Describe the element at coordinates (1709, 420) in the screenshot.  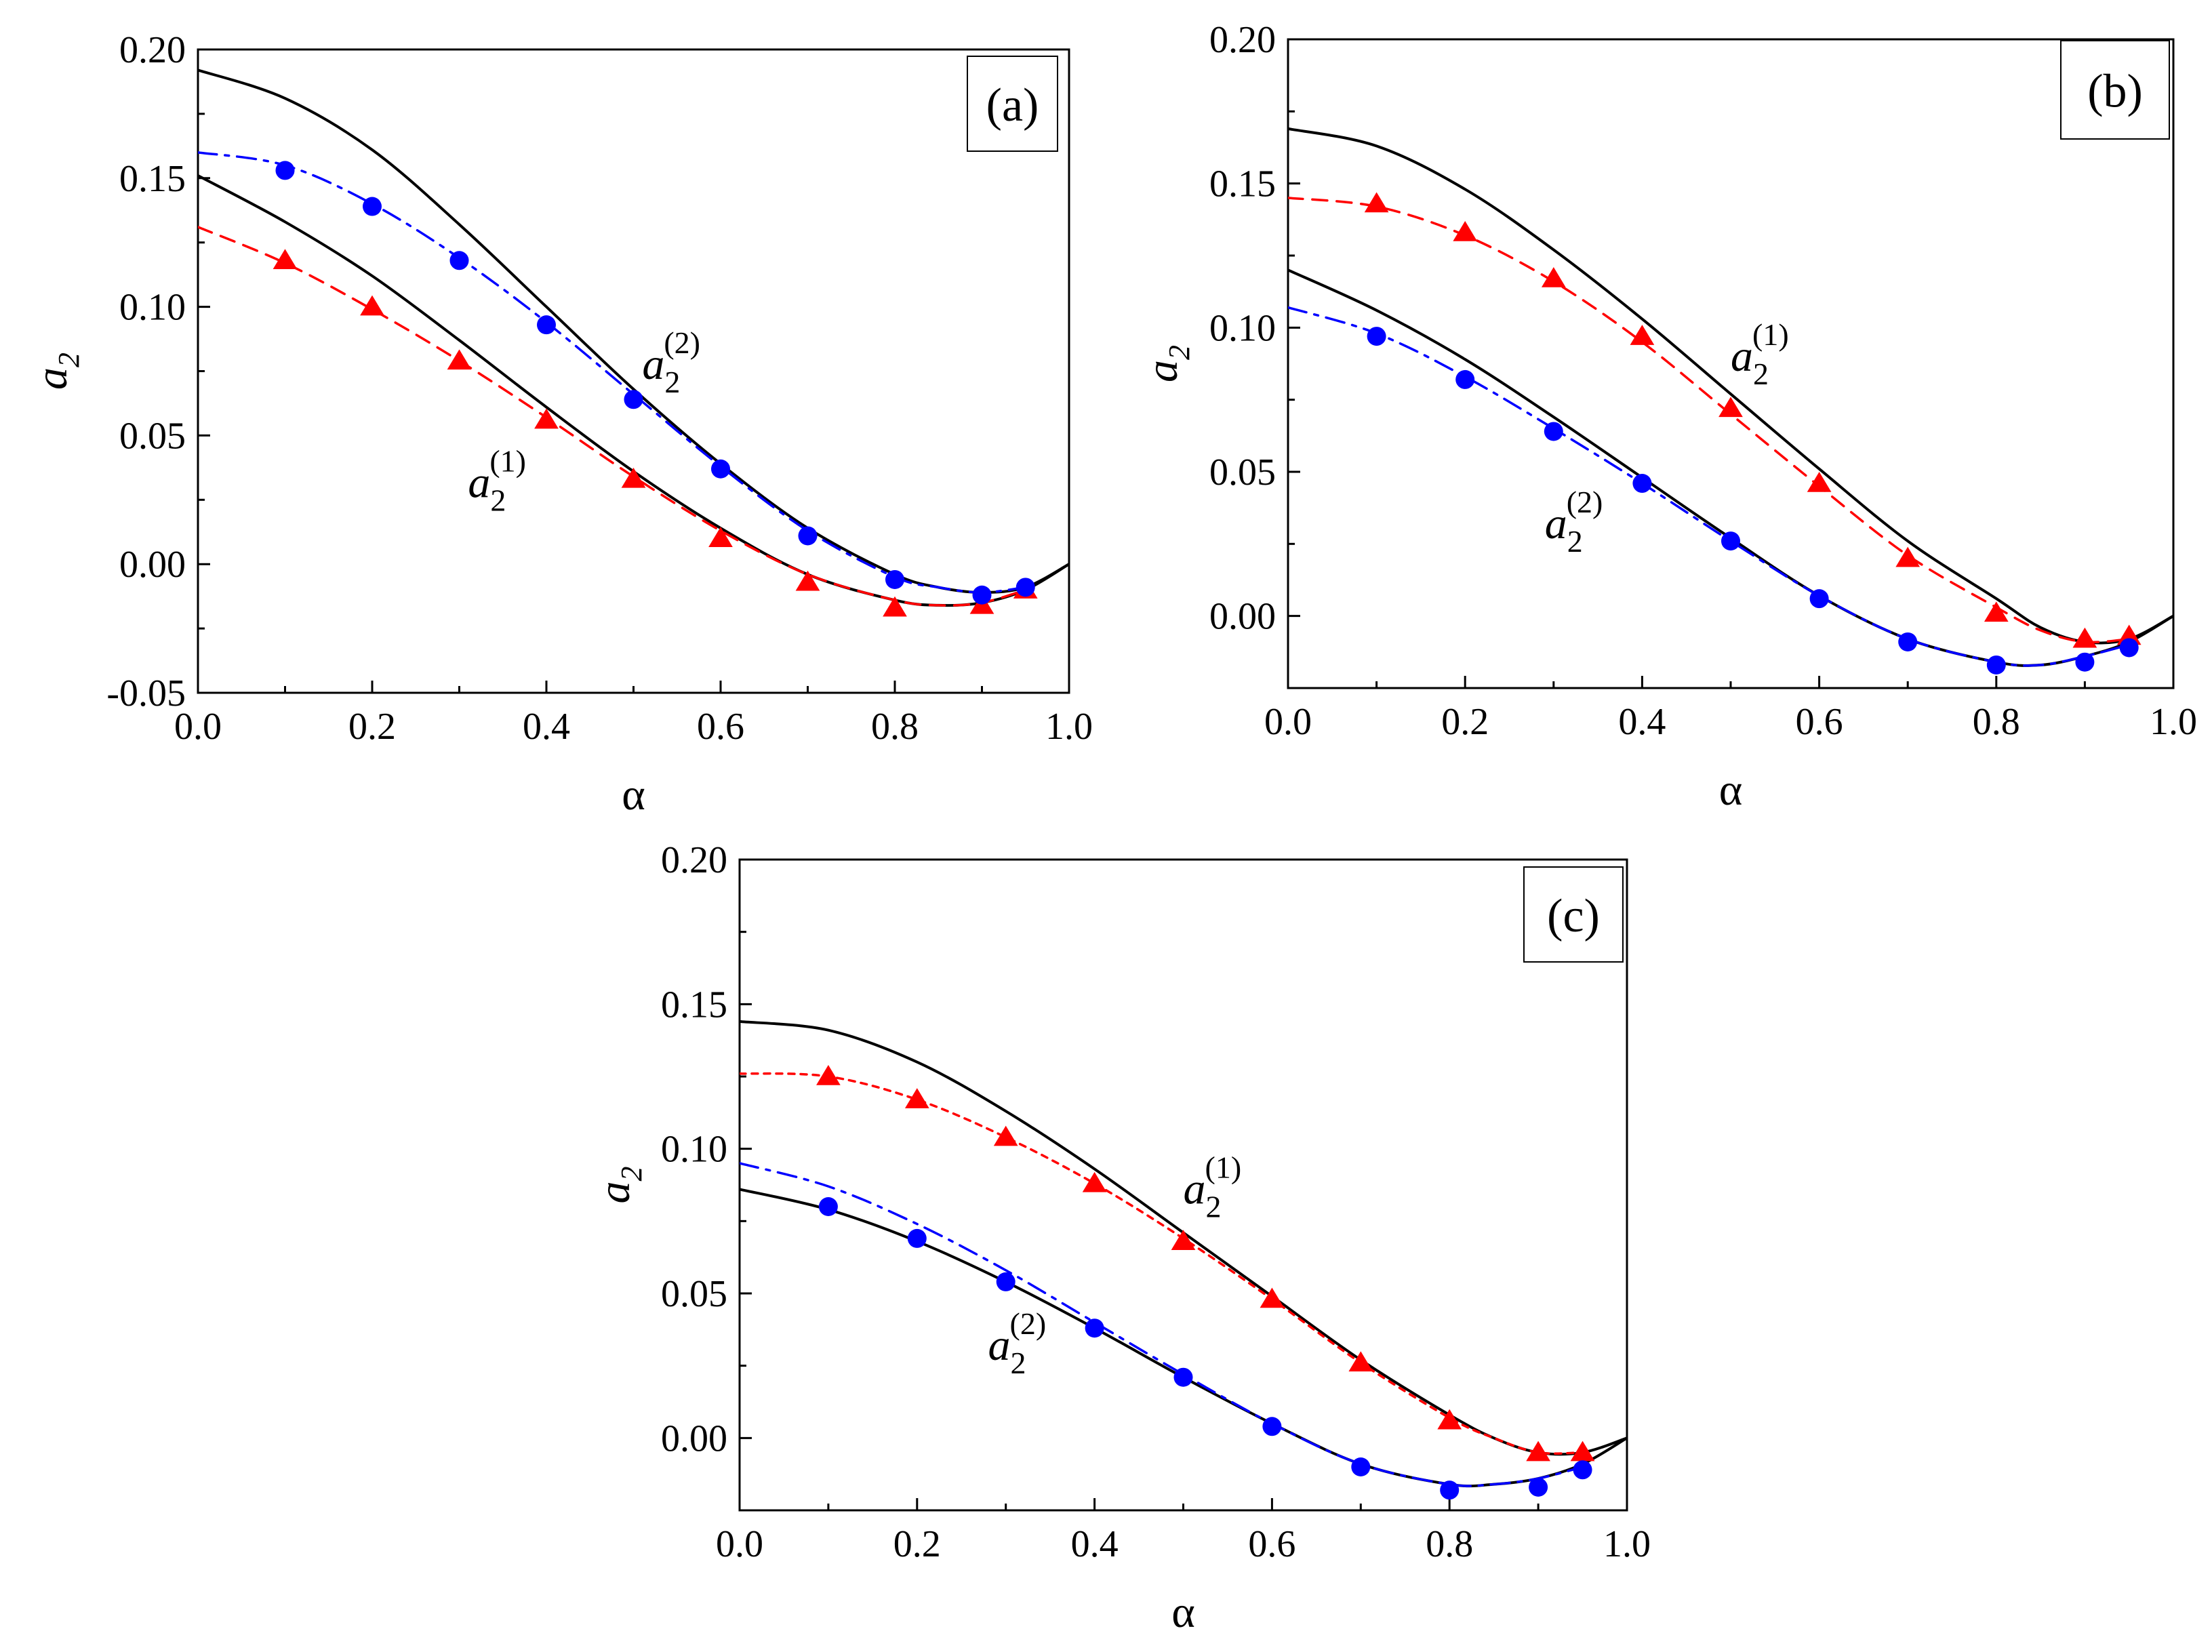
I see `series-line-a2-1-approx` at that location.